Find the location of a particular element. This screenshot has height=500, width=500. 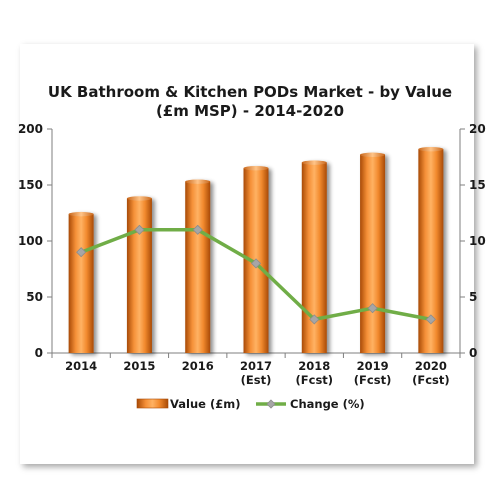

x-category-label: (Est) is located at coordinates (256, 380).